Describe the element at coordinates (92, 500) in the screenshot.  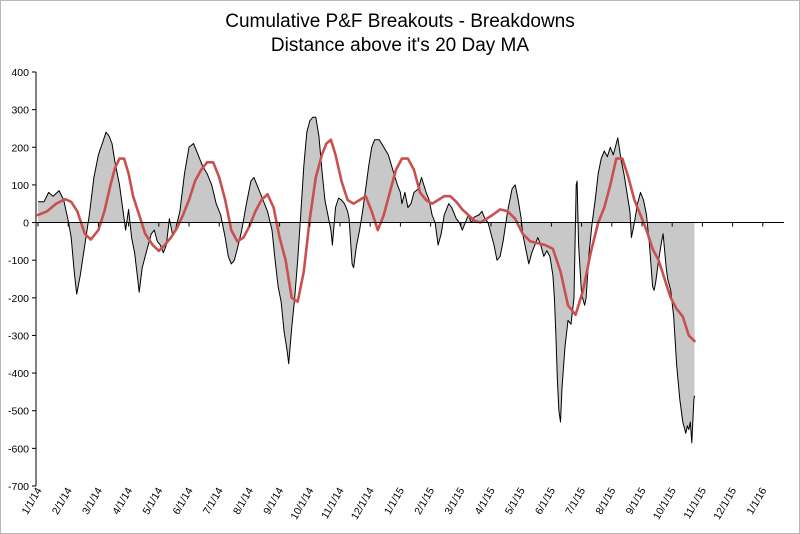
I see `x-tick-label: 3/1/14` at that location.